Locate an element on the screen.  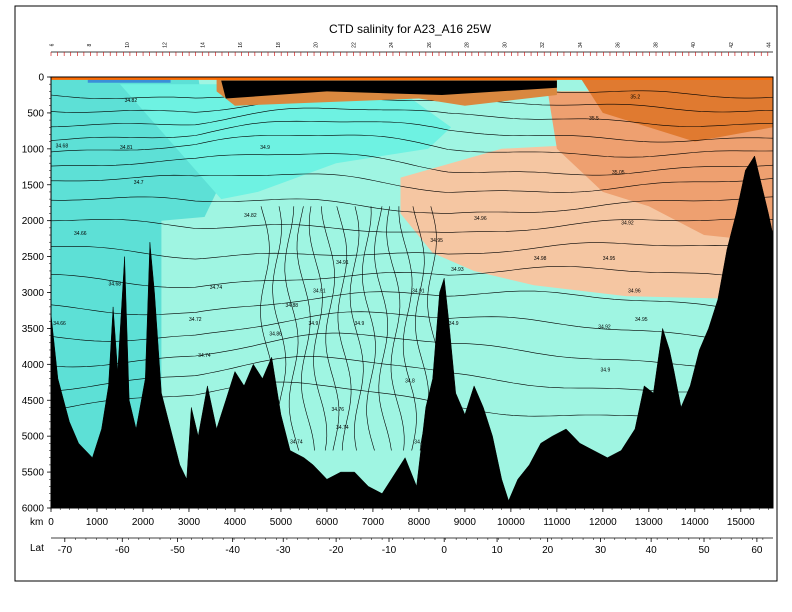
station-label: 30 is located at coordinates (505, 45).